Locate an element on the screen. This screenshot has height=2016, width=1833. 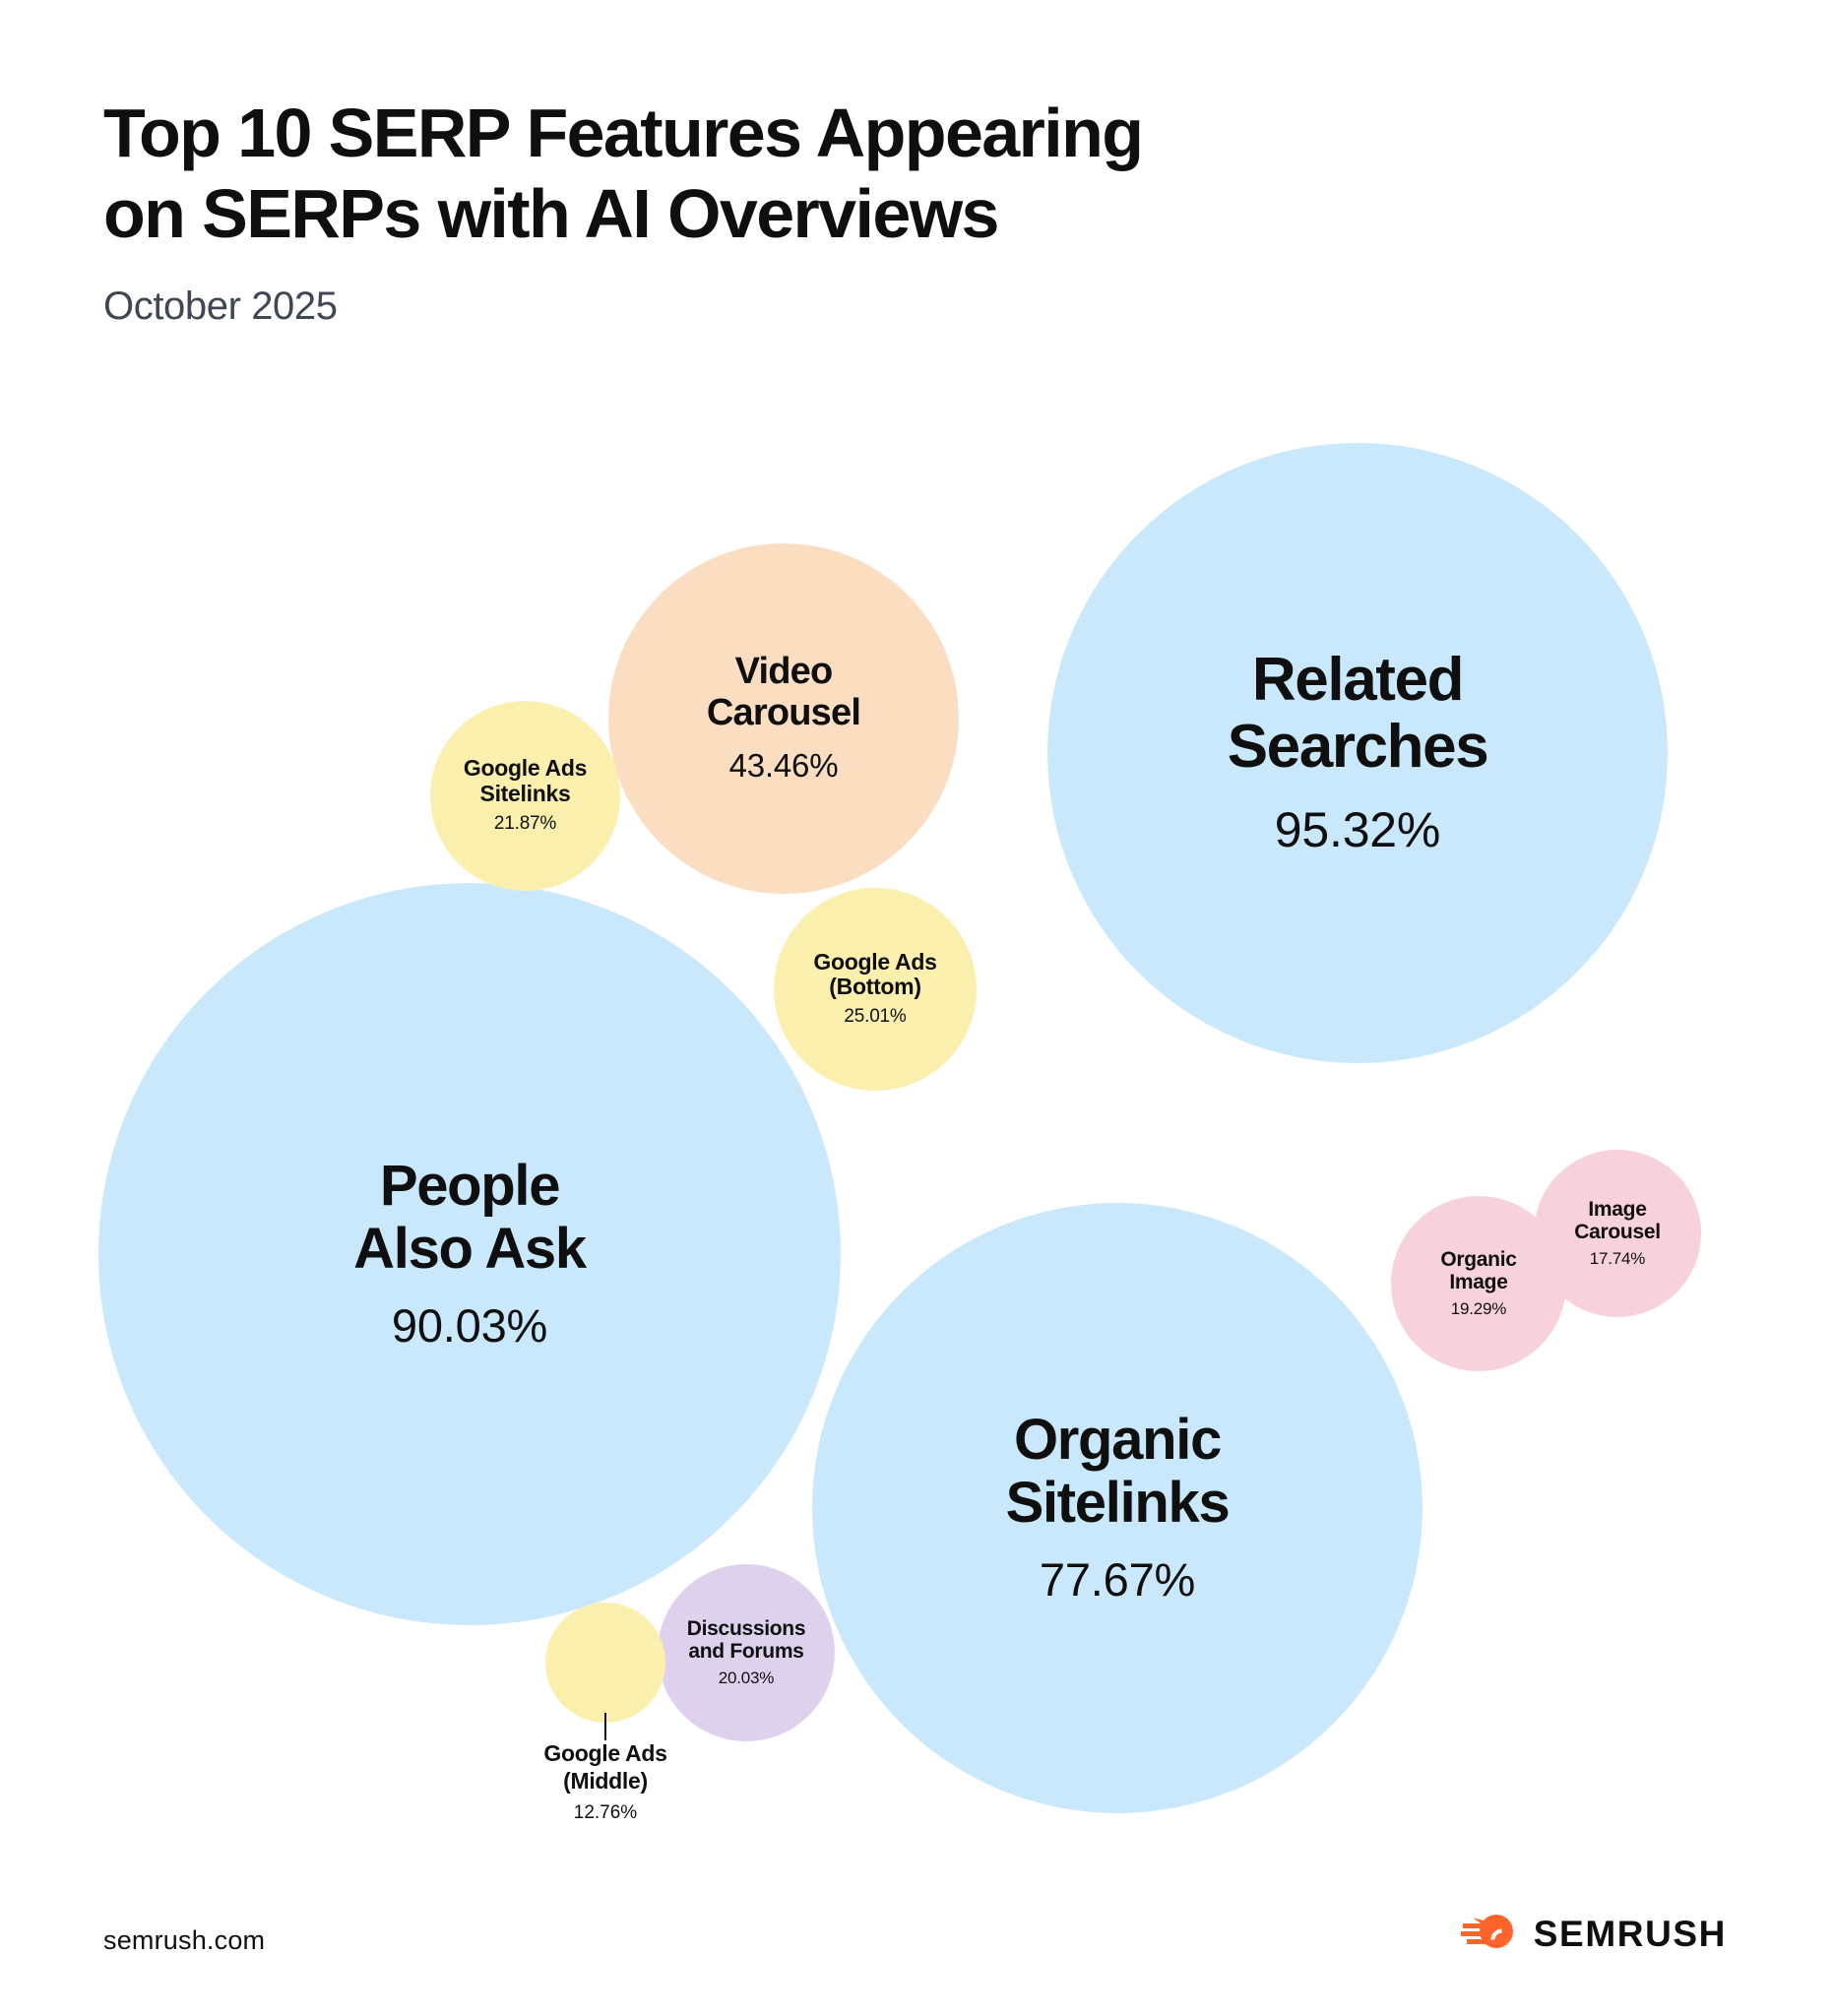
semrush-comet-icon is located at coordinates (1488, 1934).